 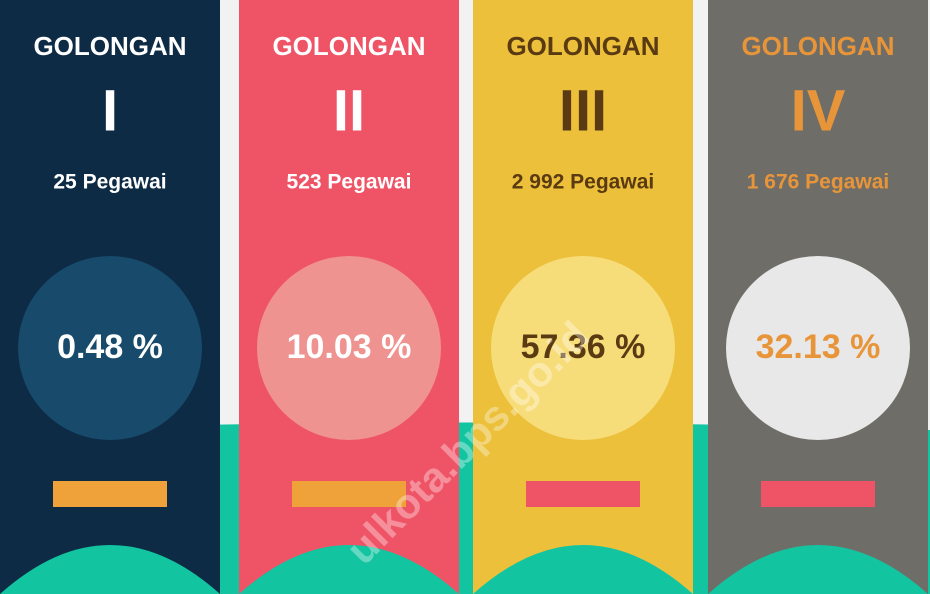 I want to click on card-numeral: II, so click(x=349, y=110).